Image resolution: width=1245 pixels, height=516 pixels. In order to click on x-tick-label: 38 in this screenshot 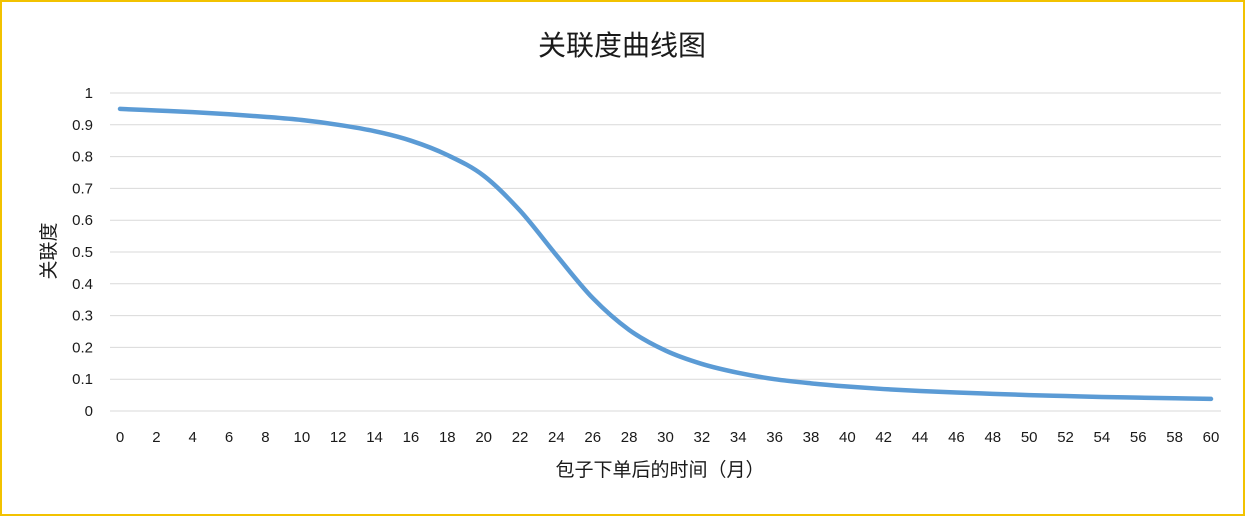, I will do `click(811, 437)`.